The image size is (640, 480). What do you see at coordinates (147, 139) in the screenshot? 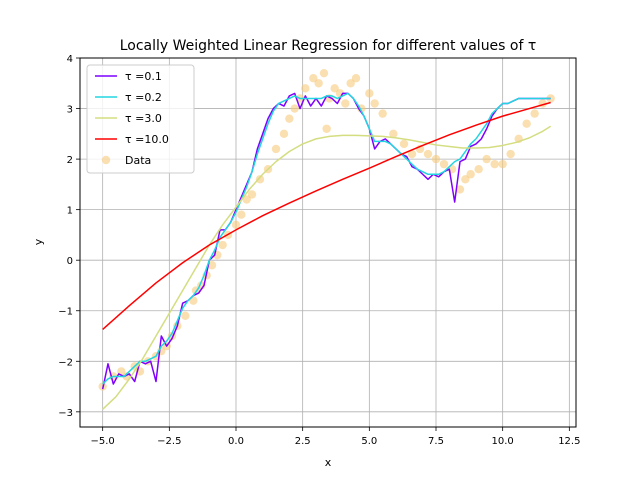
I see `legend-label-10-0: τ =10.0` at bounding box center [147, 139].